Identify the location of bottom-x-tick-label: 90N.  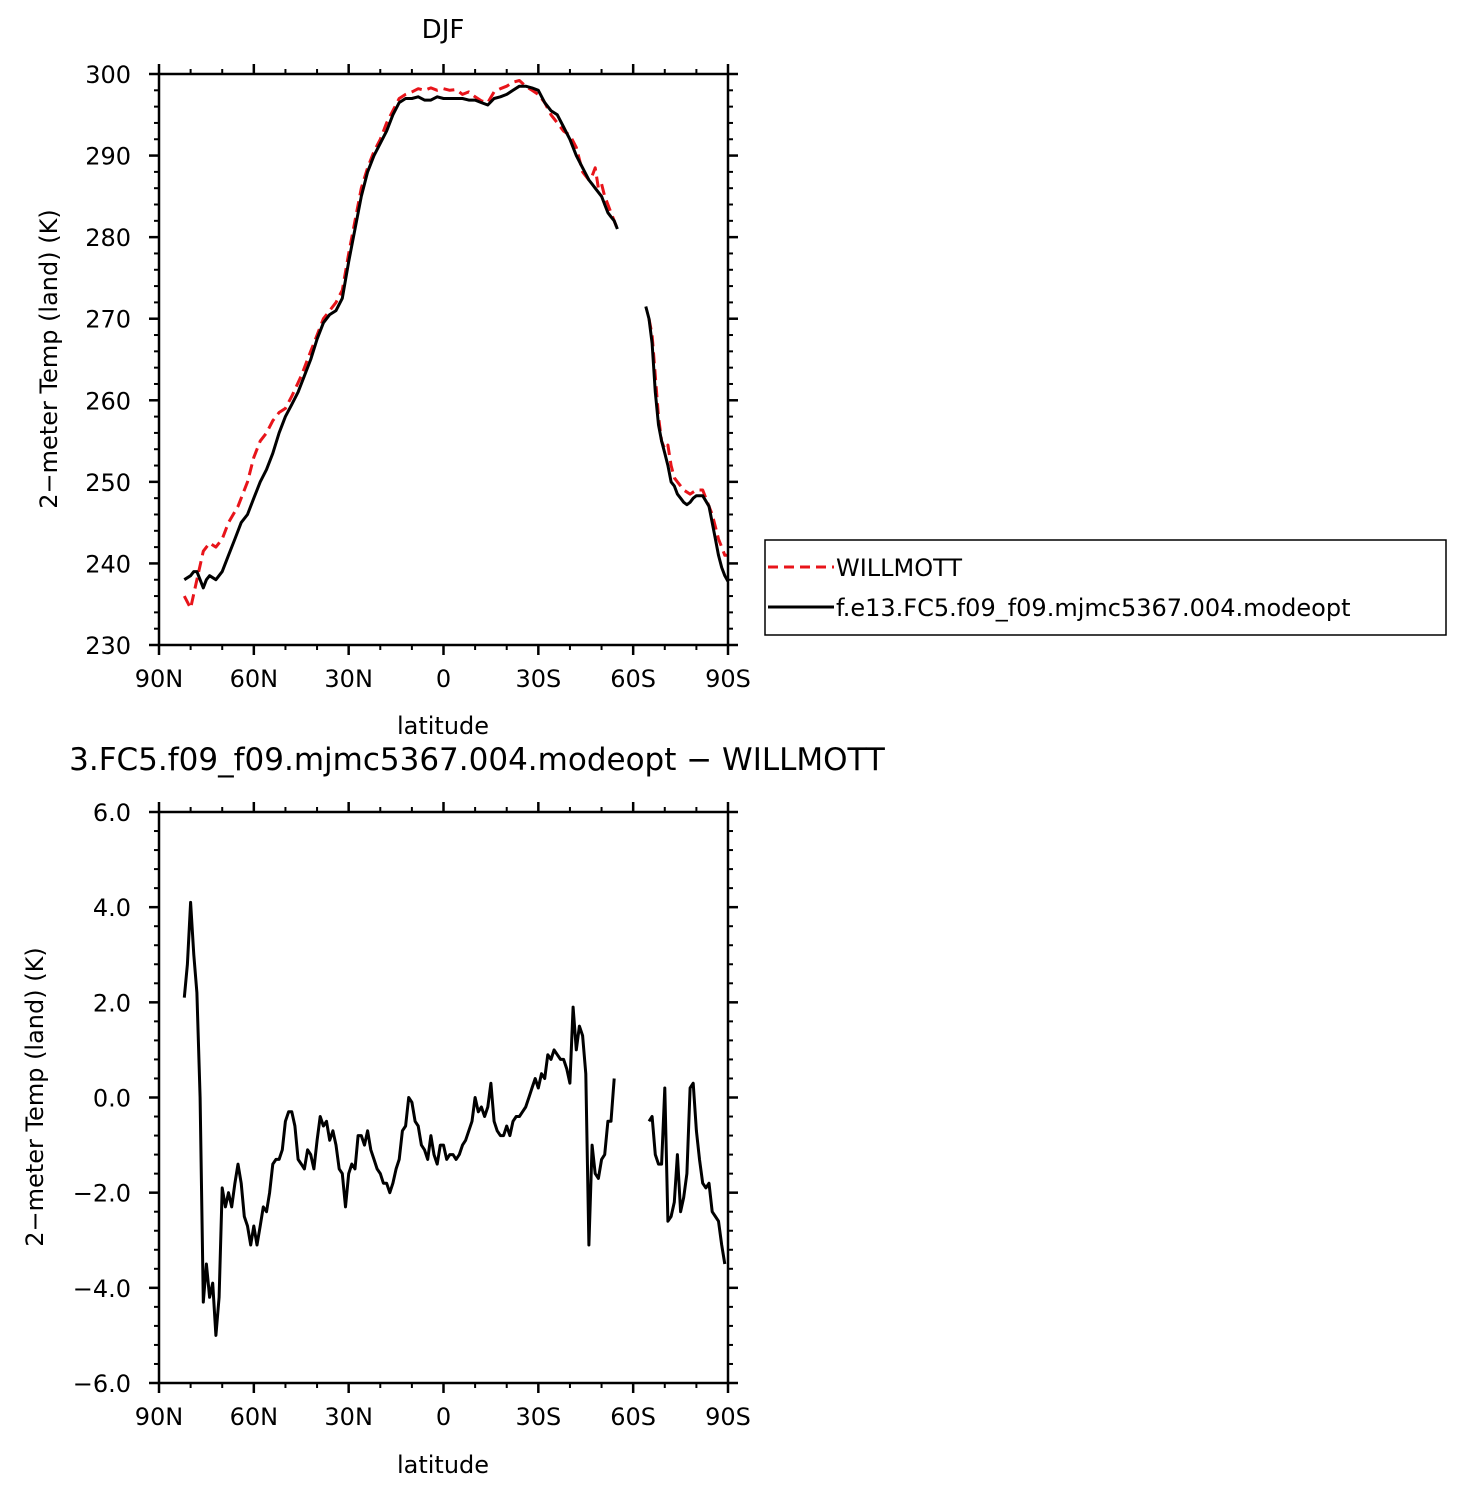
(159, 1417).